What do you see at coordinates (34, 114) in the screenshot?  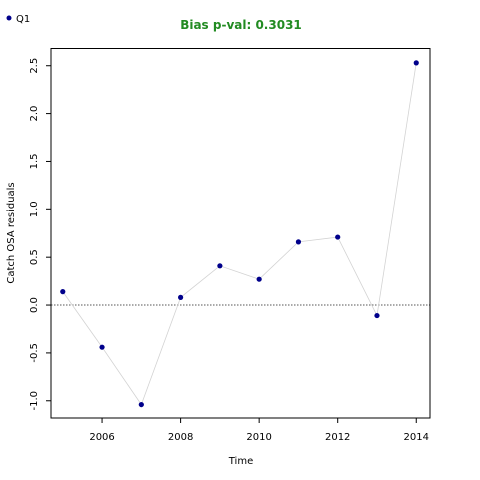 I see `y-tick-label: 2.0` at bounding box center [34, 114].